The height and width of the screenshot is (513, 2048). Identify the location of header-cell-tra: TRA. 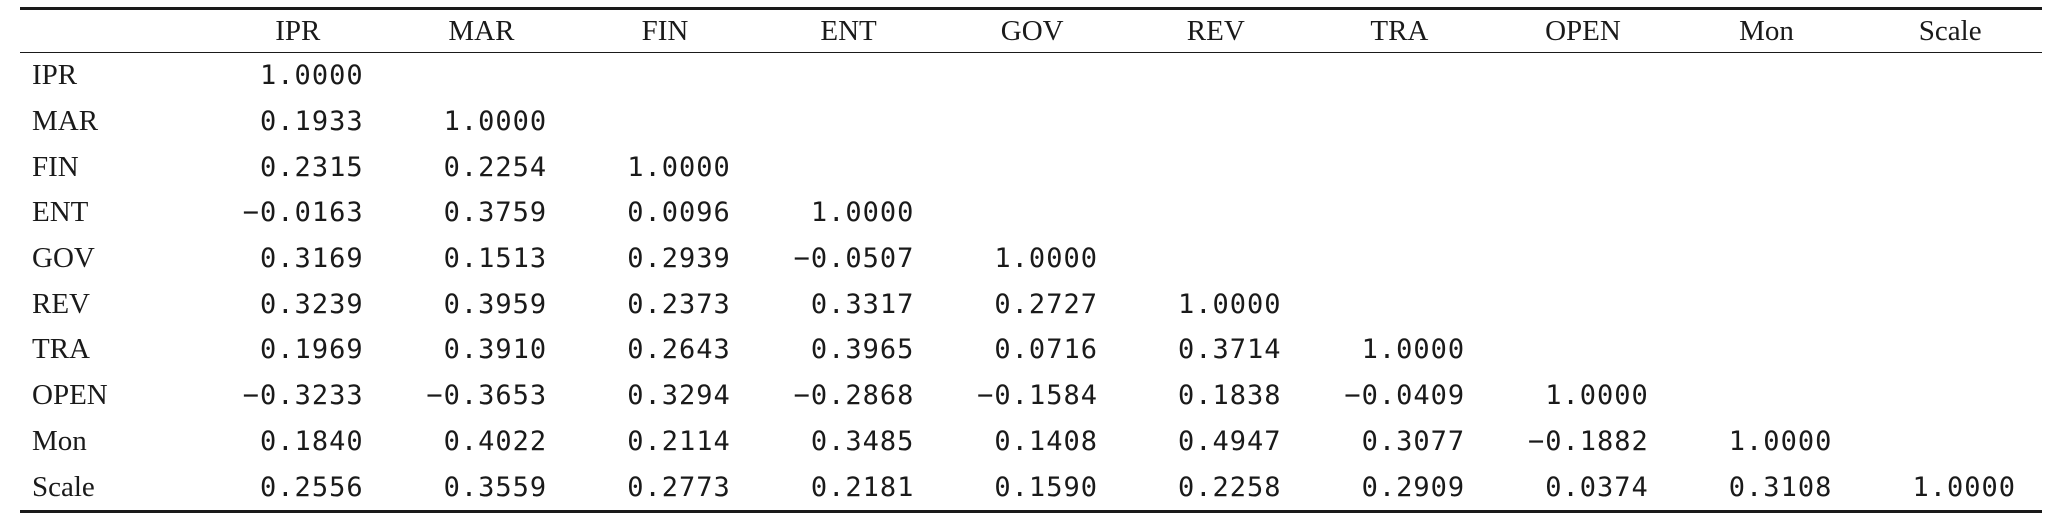
(1399, 30).